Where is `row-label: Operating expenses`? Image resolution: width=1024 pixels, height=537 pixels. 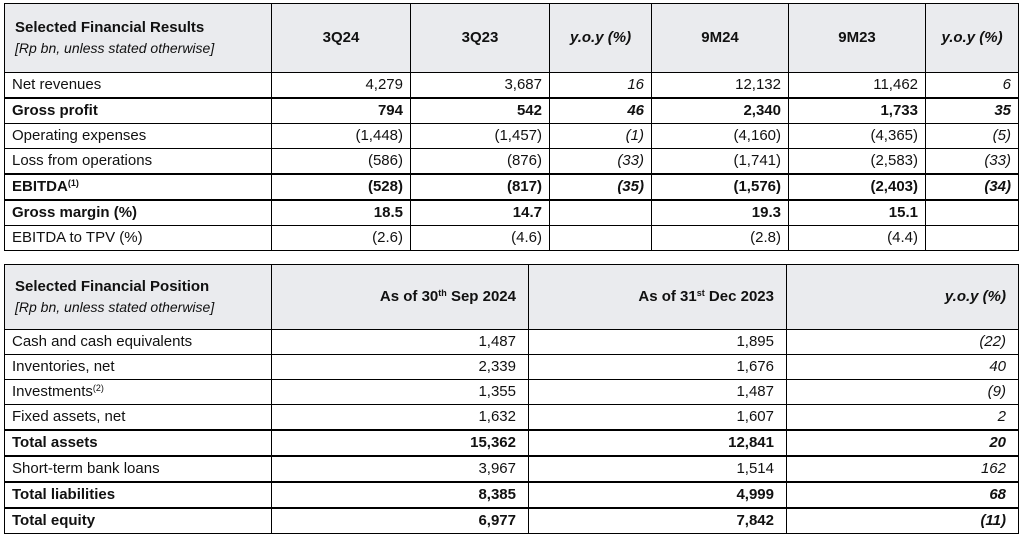 row-label: Operating expenses is located at coordinates (138, 136).